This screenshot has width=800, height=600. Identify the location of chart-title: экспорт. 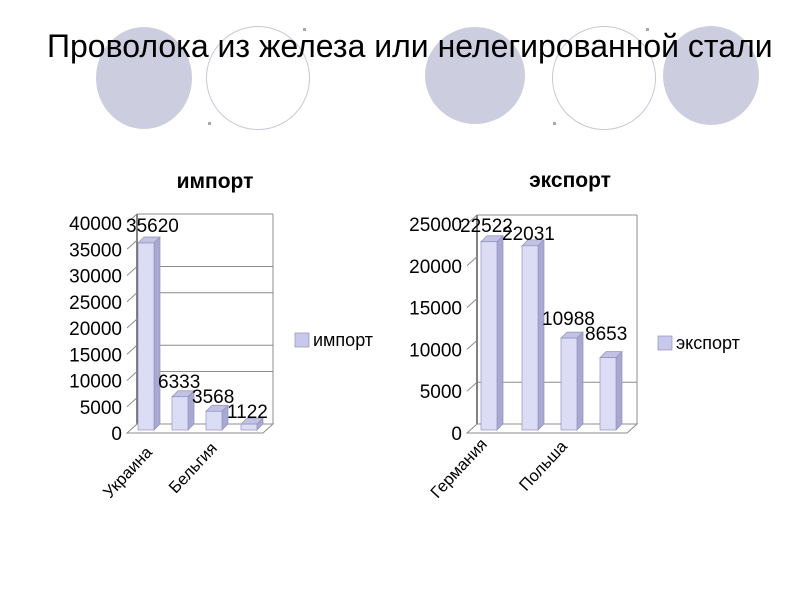
(570, 180).